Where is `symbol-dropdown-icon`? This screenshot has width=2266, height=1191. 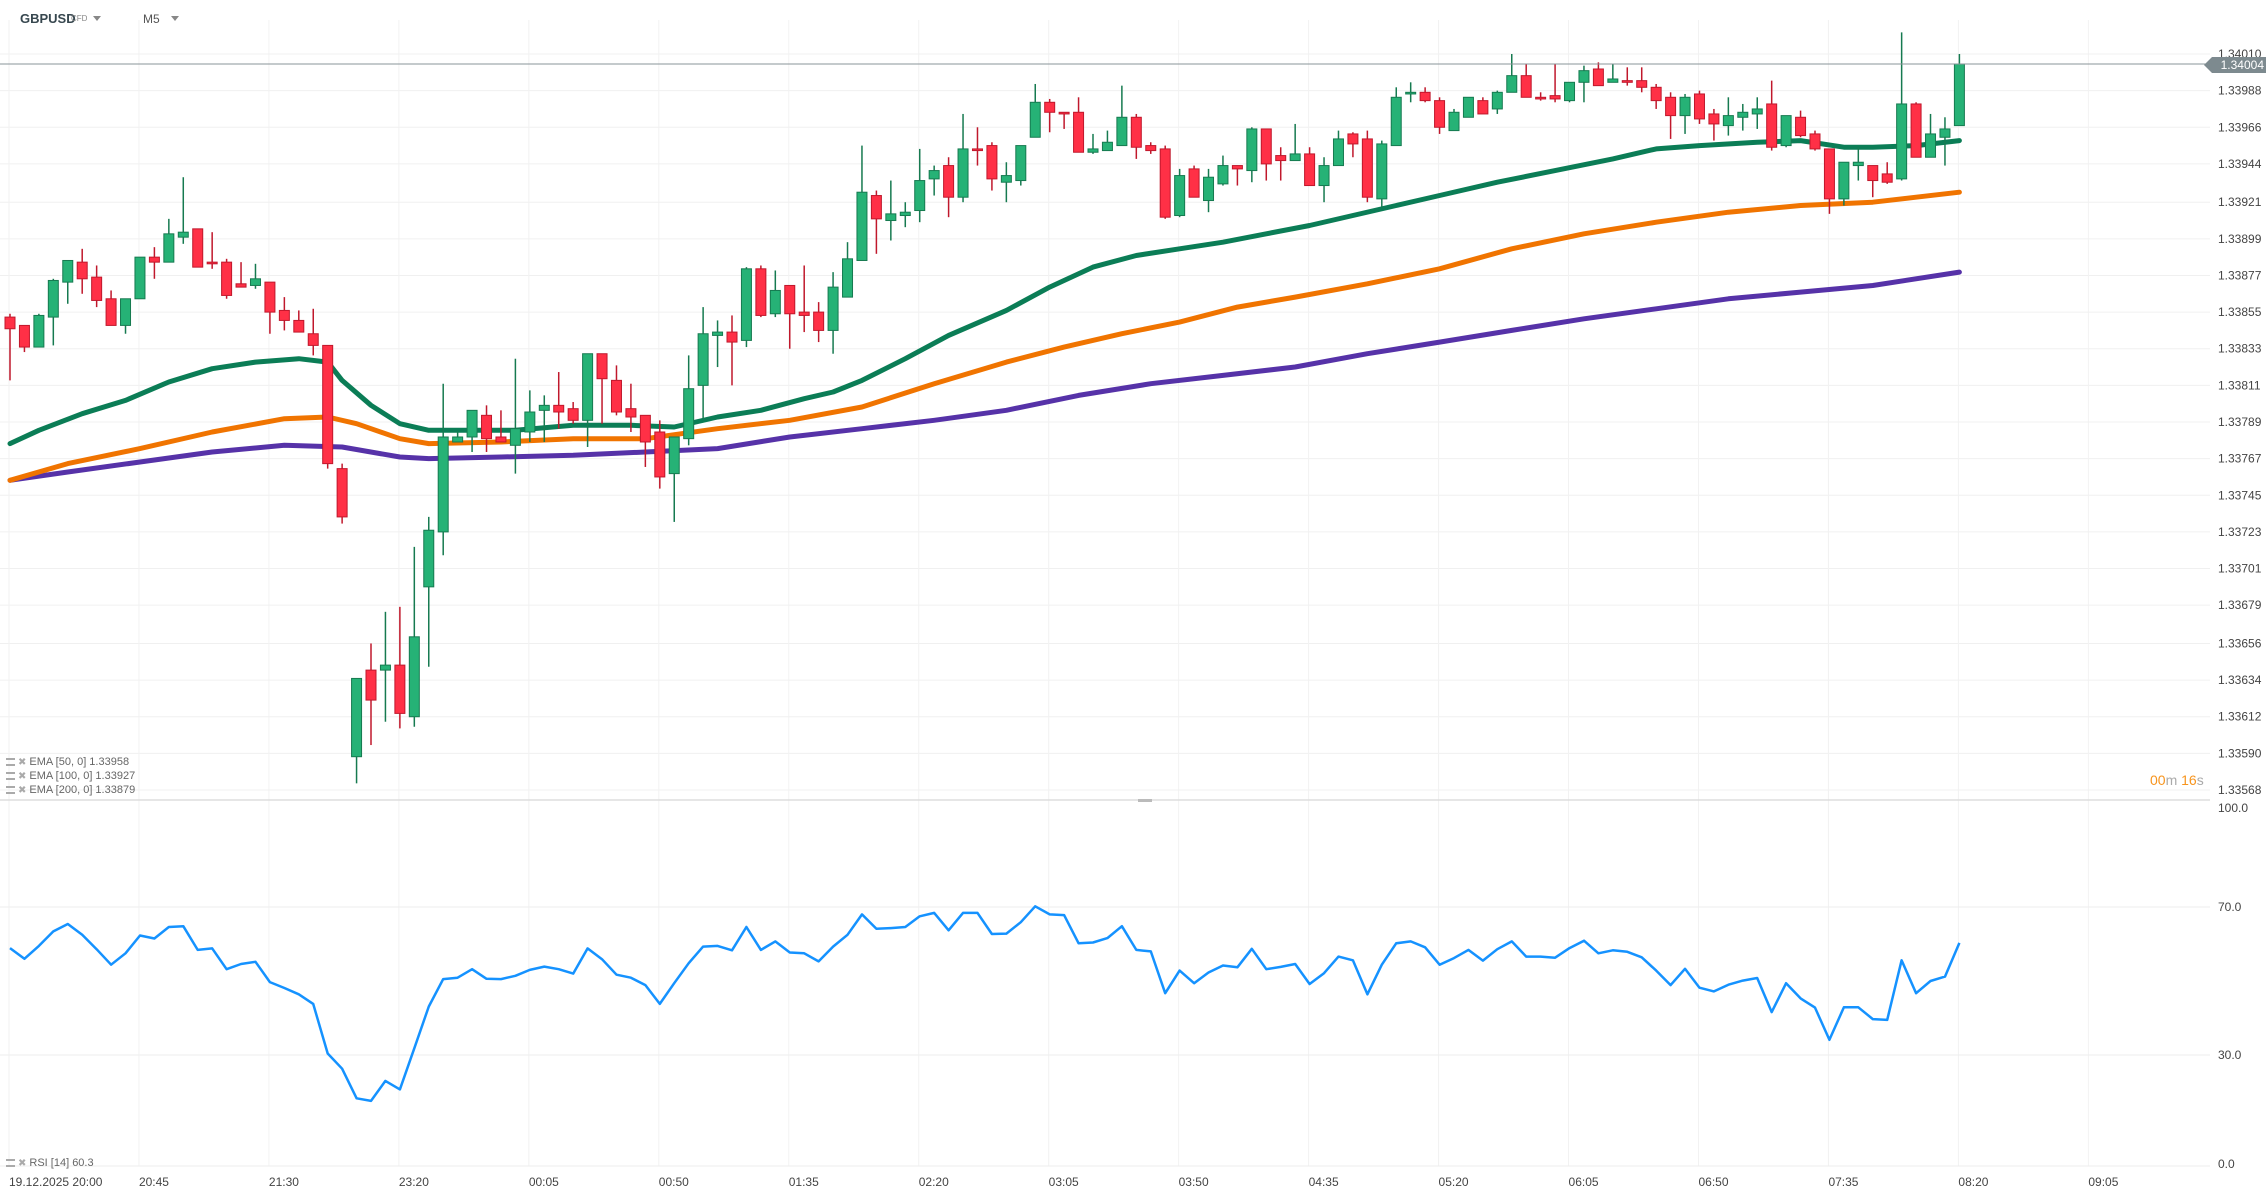
symbol-dropdown-icon is located at coordinates (97, 18).